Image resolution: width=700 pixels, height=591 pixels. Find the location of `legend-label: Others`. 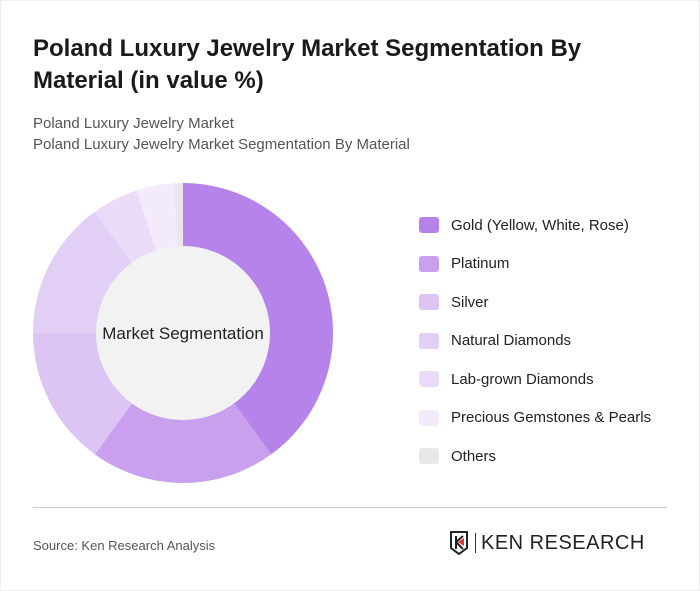

legend-label: Others is located at coordinates (474, 456).